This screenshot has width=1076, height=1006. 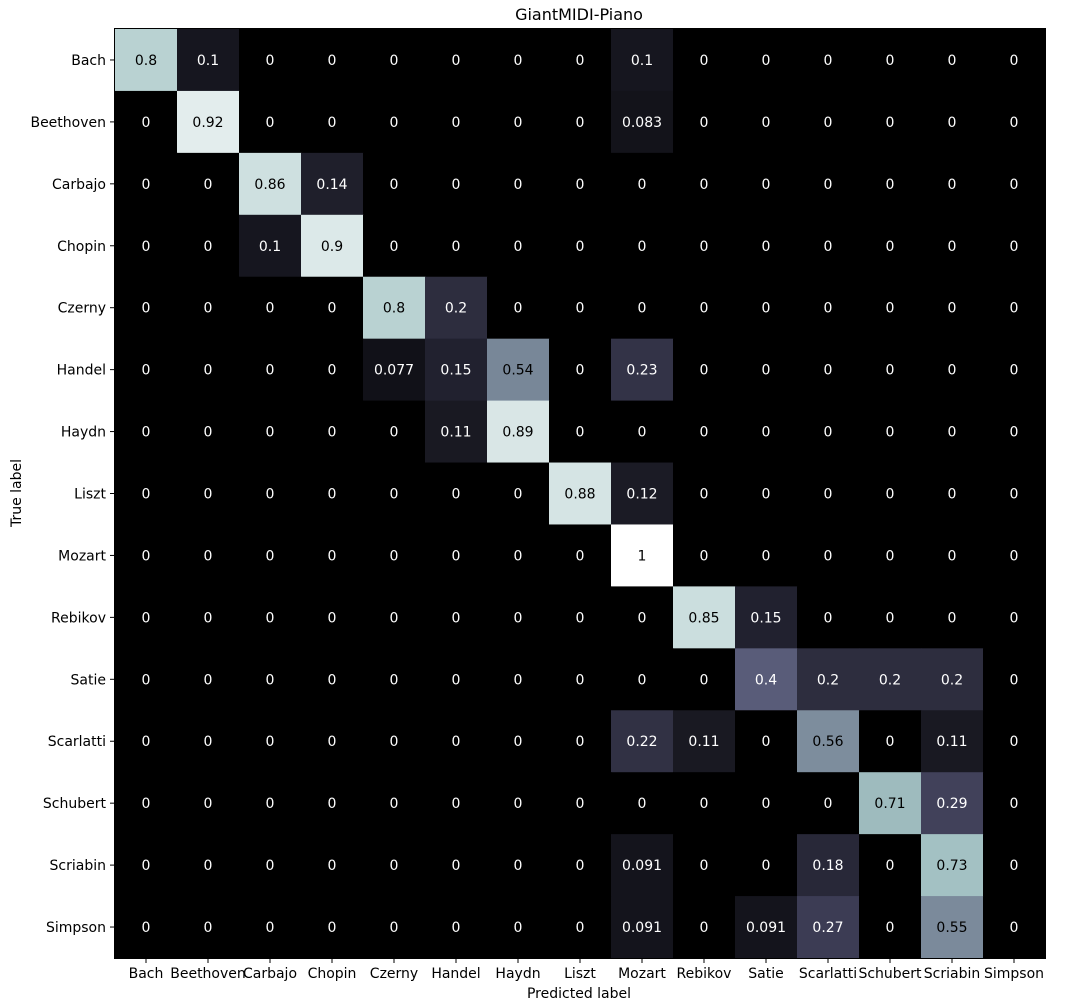 I want to click on cell-value-label: 0.2, so click(x=828, y=680).